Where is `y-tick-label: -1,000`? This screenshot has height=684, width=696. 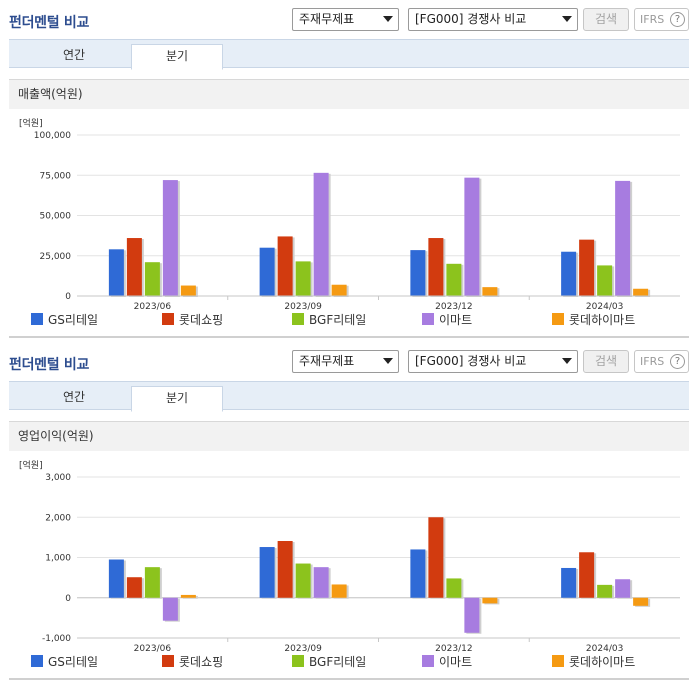 y-tick-label: -1,000 is located at coordinates (56, 639).